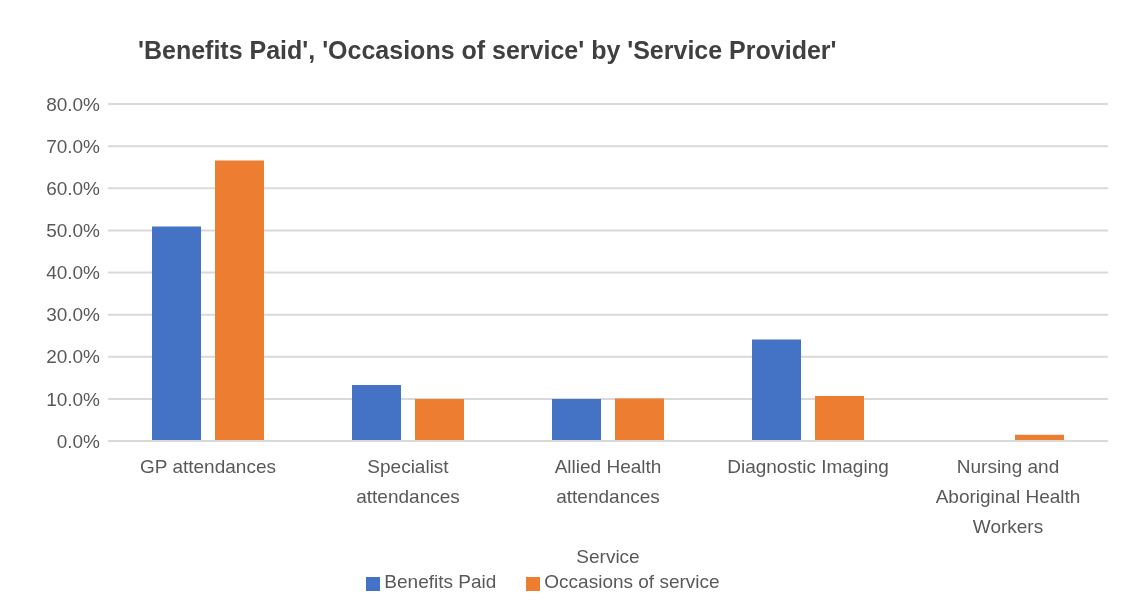  Describe the element at coordinates (78, 441) in the screenshot. I see `y-tick-label: 0.0%` at that location.